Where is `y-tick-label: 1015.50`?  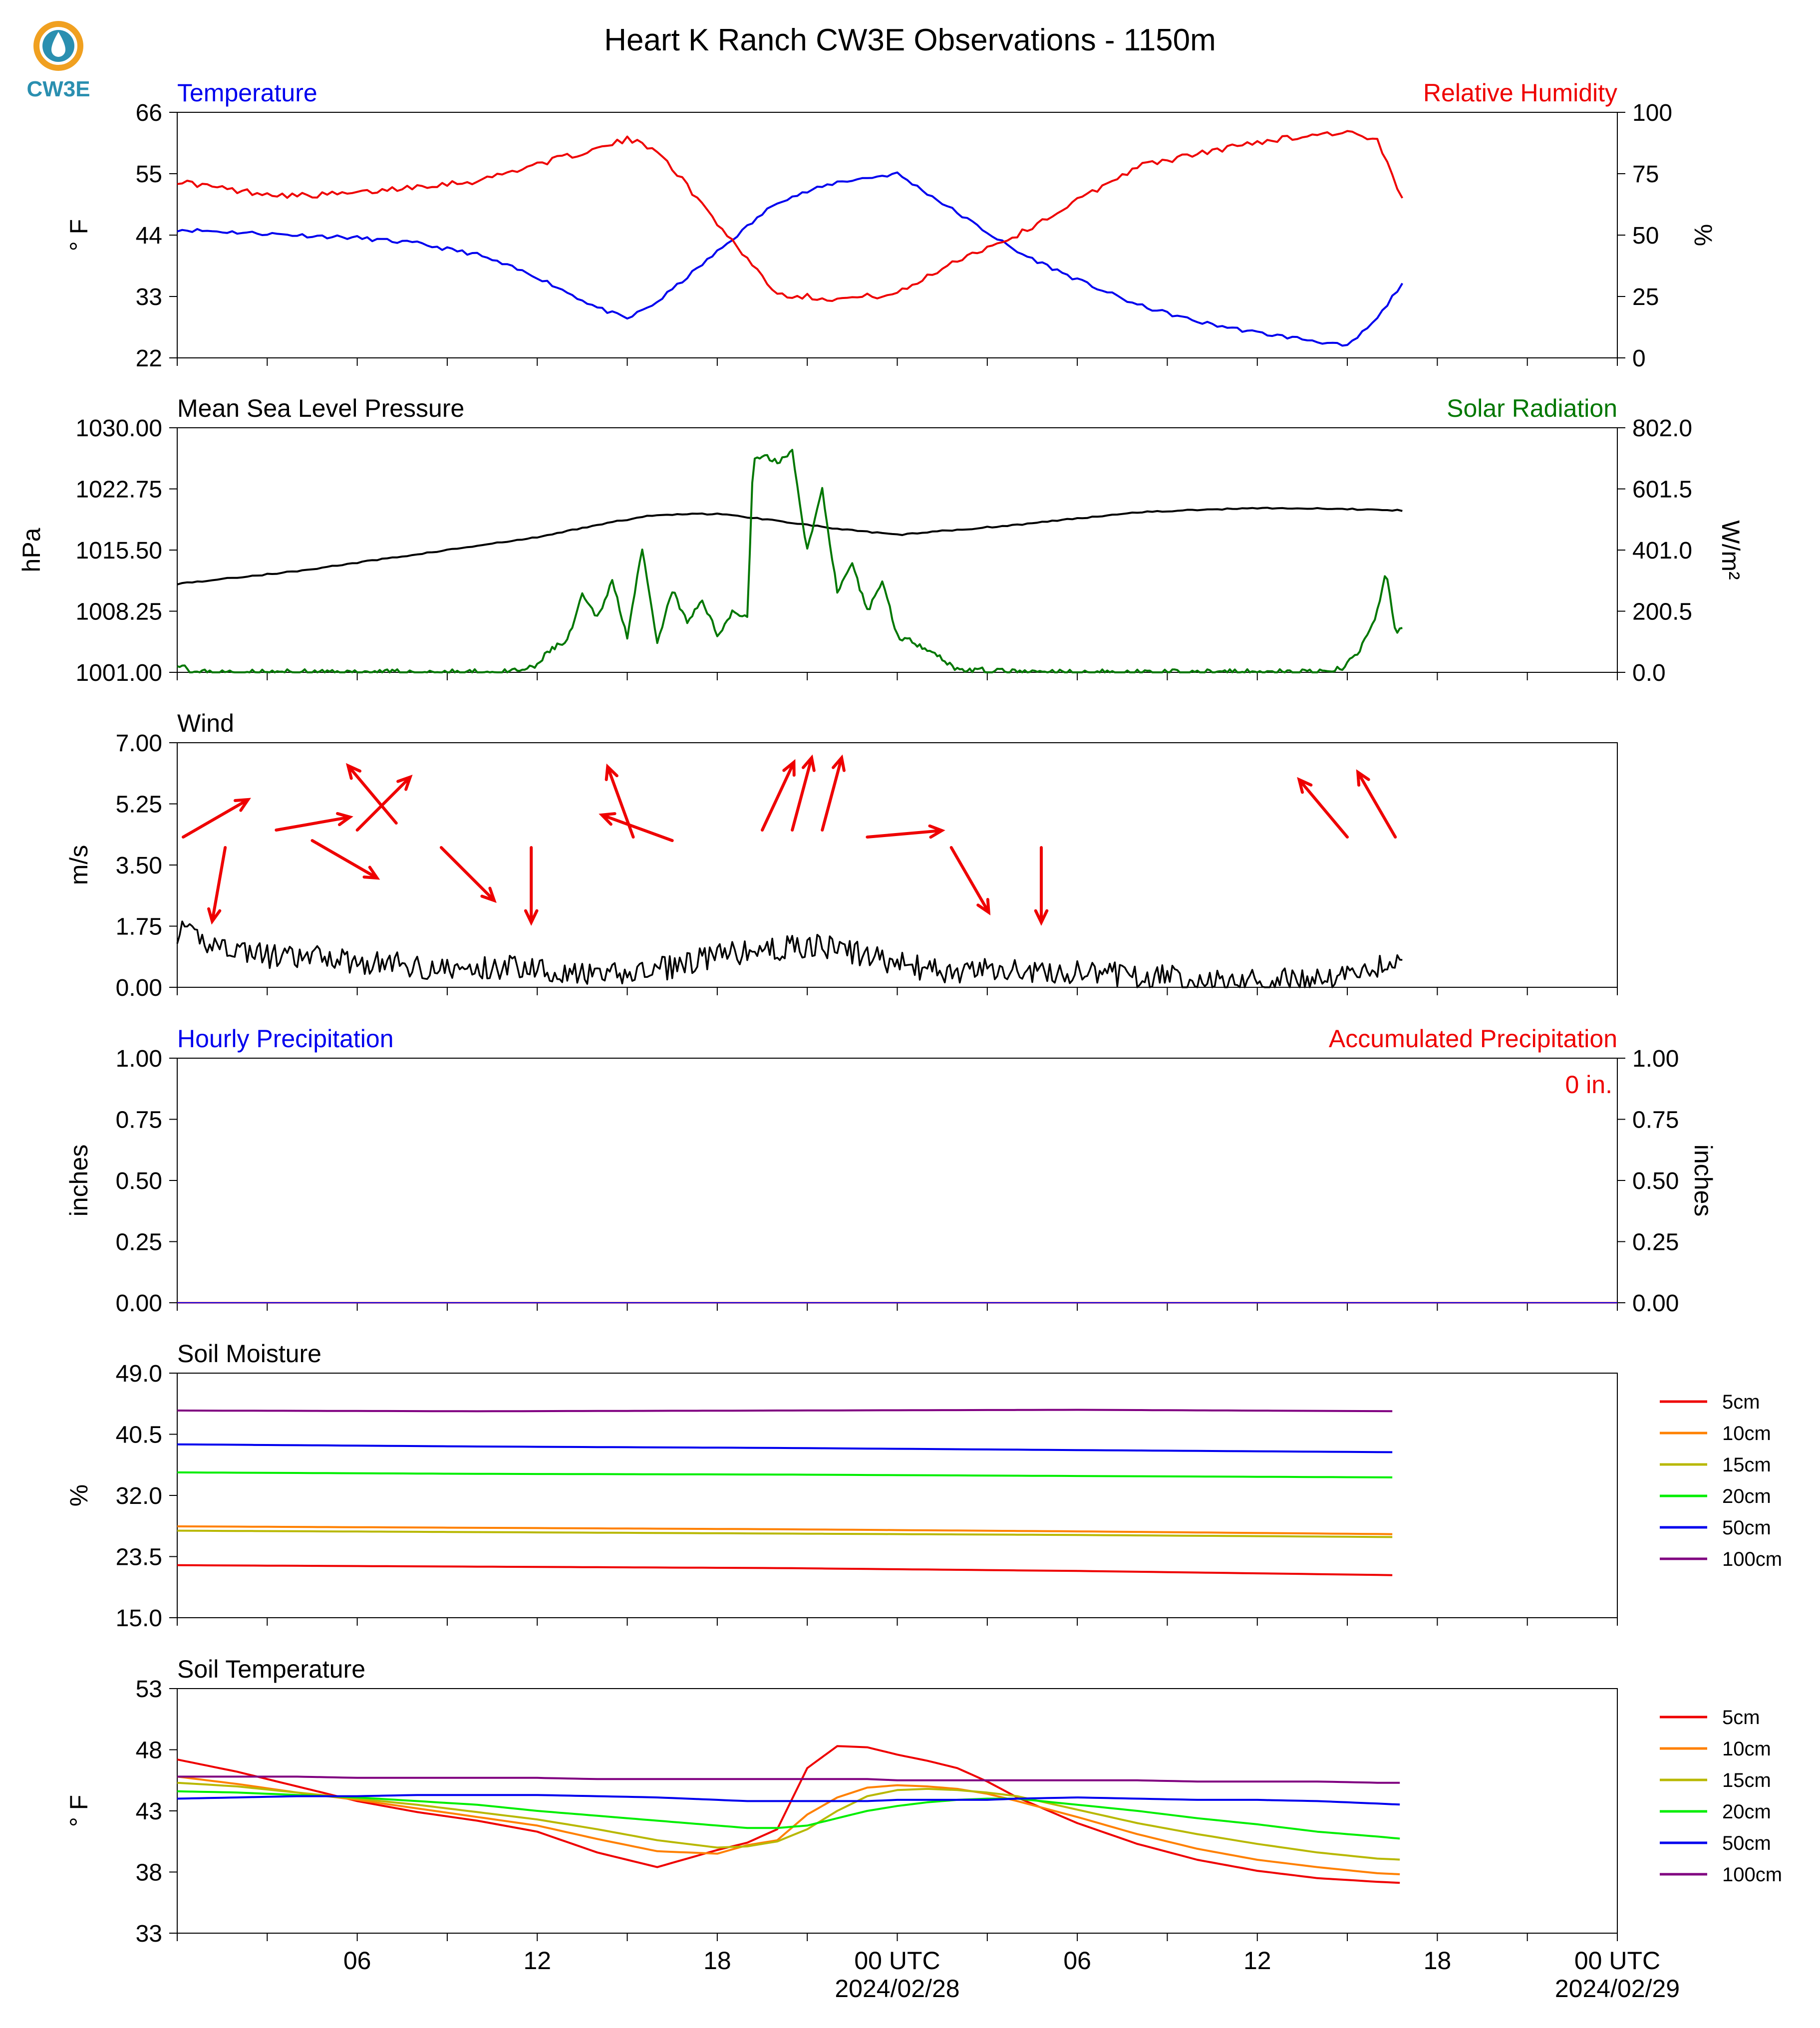 y-tick-label: 1015.50 is located at coordinates (118, 551).